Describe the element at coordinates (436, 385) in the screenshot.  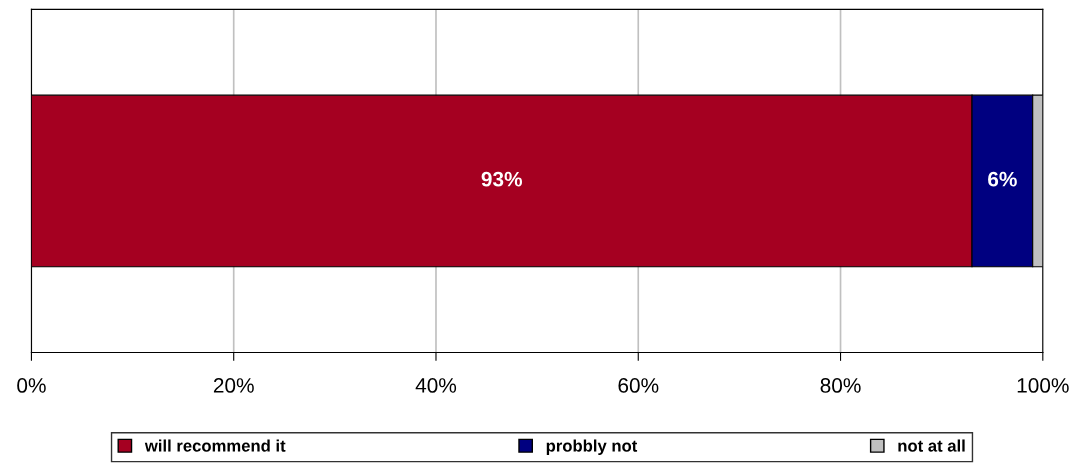
I see `x-tick-label: 40%` at that location.